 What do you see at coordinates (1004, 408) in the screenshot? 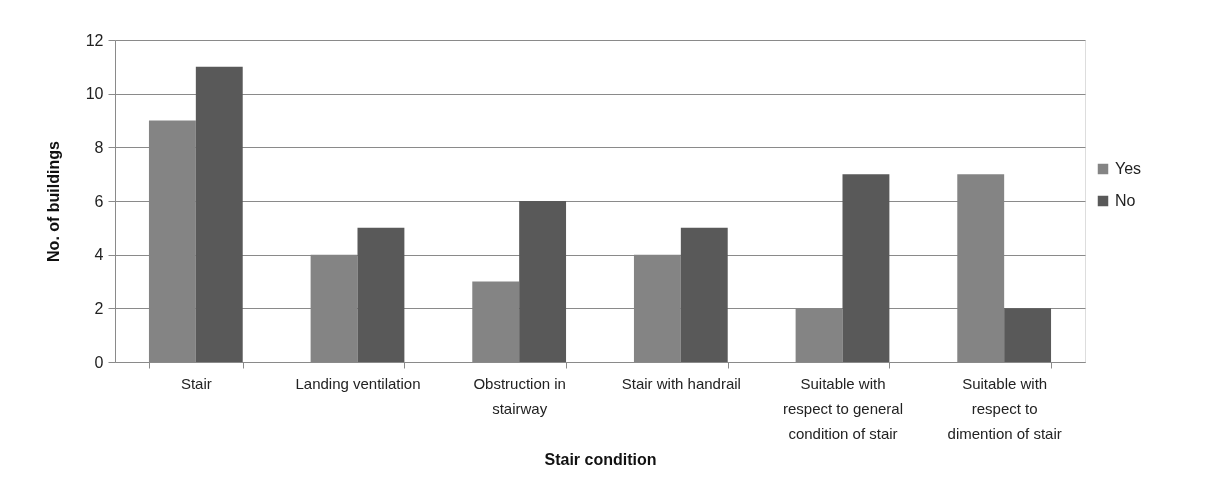
I see `x-tick-label: Suitable with respect to dimention of stair` at bounding box center [1004, 408].